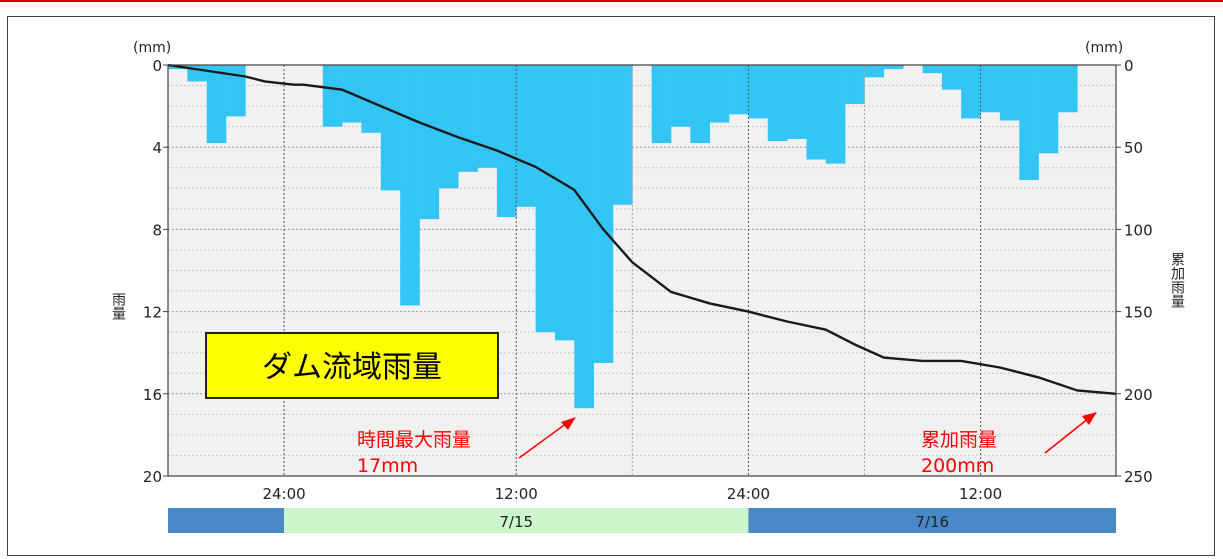  Describe the element at coordinates (1104, 48) in the screenshot. I see `right-axis-unit: (mm)` at that location.